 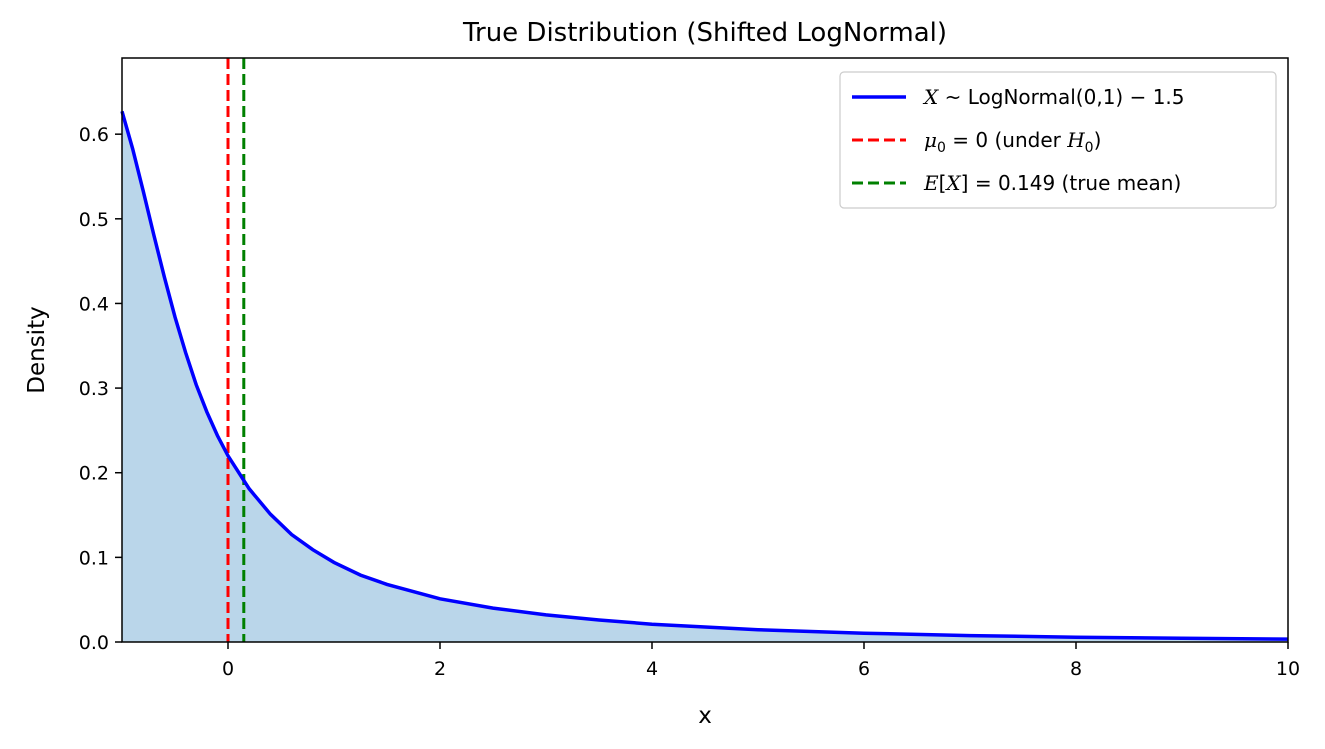 What do you see at coordinates (761, 661) in the screenshot?
I see `x-axis-ticks: 0 2 4 6 8 10` at bounding box center [761, 661].